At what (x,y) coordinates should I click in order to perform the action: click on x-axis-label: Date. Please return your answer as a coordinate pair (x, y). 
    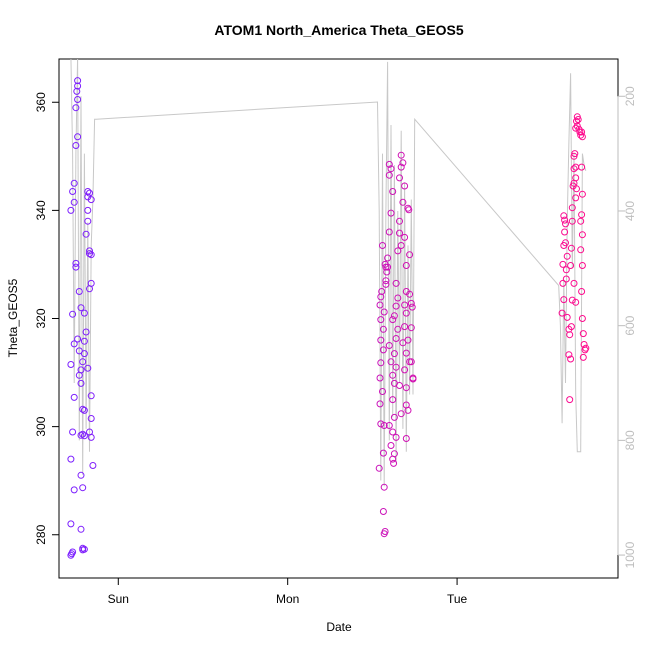
    Looking at the image, I should click on (339, 627).